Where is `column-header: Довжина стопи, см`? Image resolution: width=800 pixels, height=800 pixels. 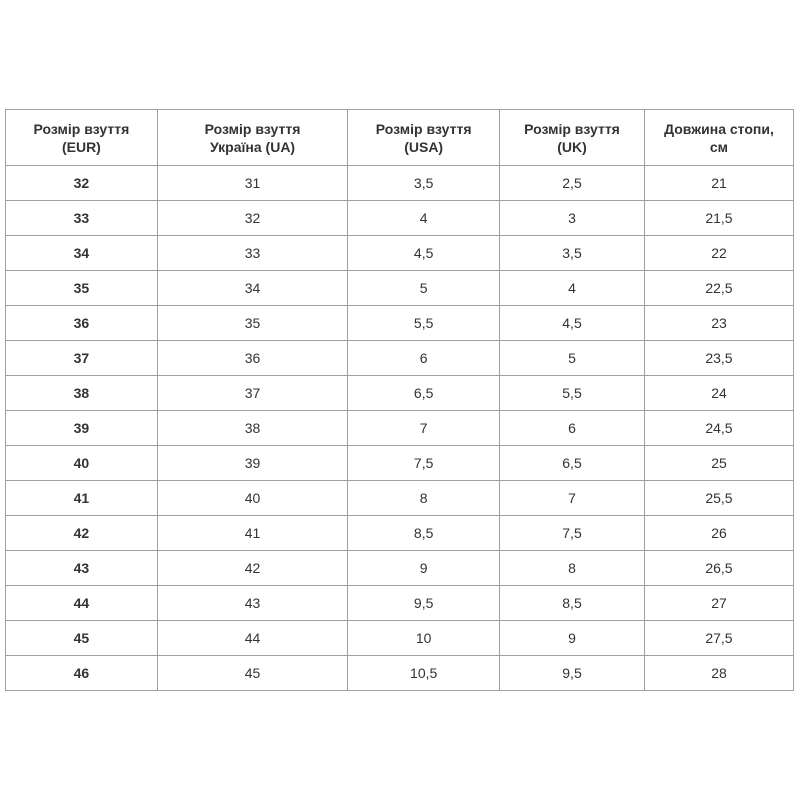
column-header: Довжина стопи, см is located at coordinates (719, 137).